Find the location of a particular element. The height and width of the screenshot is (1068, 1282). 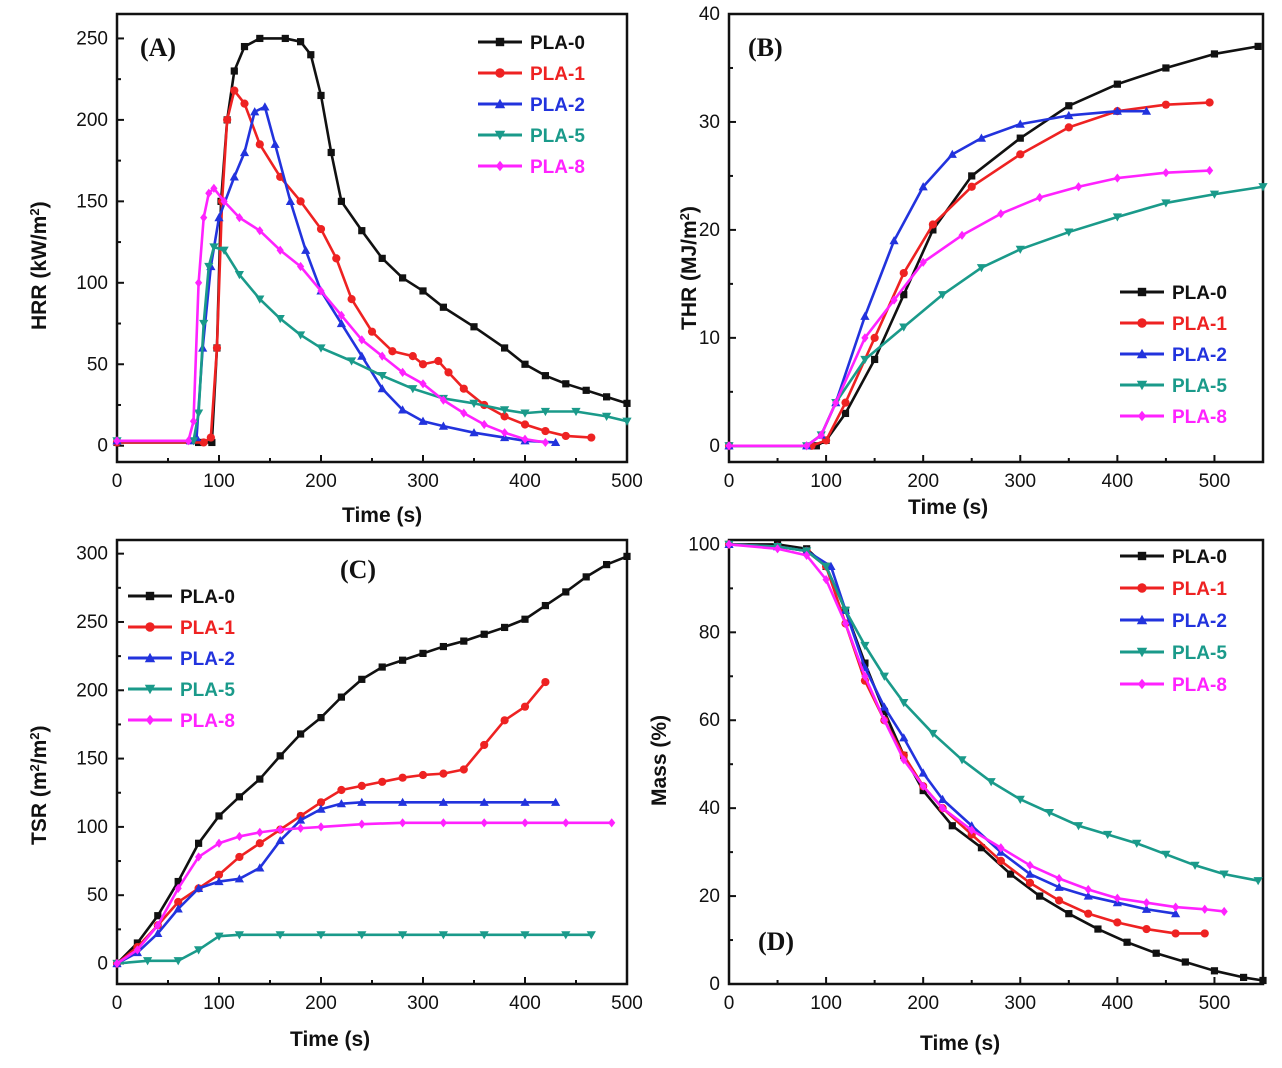

panel-c-legend-label-pla-5: PLA-5 is located at coordinates (207, 690).